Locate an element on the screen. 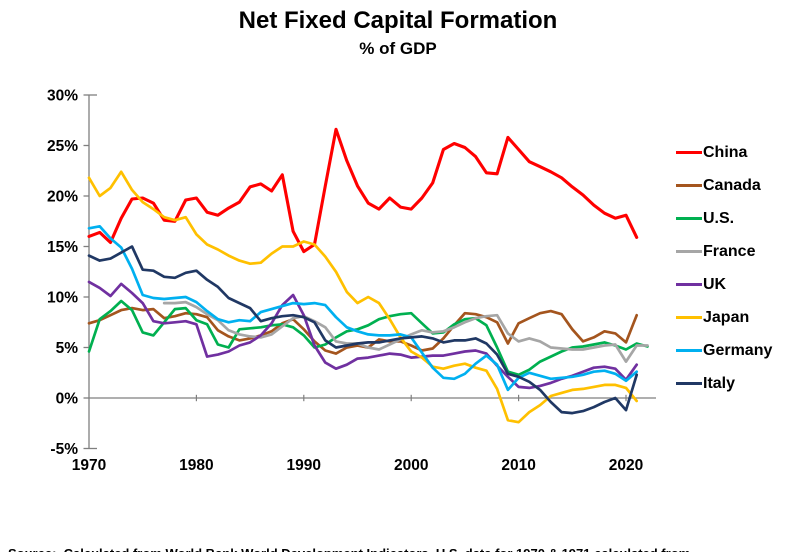 The height and width of the screenshot is (552, 796). chart-legend: China Canada U.S. France UK Japan Germany Italy is located at coordinates (724, 268).